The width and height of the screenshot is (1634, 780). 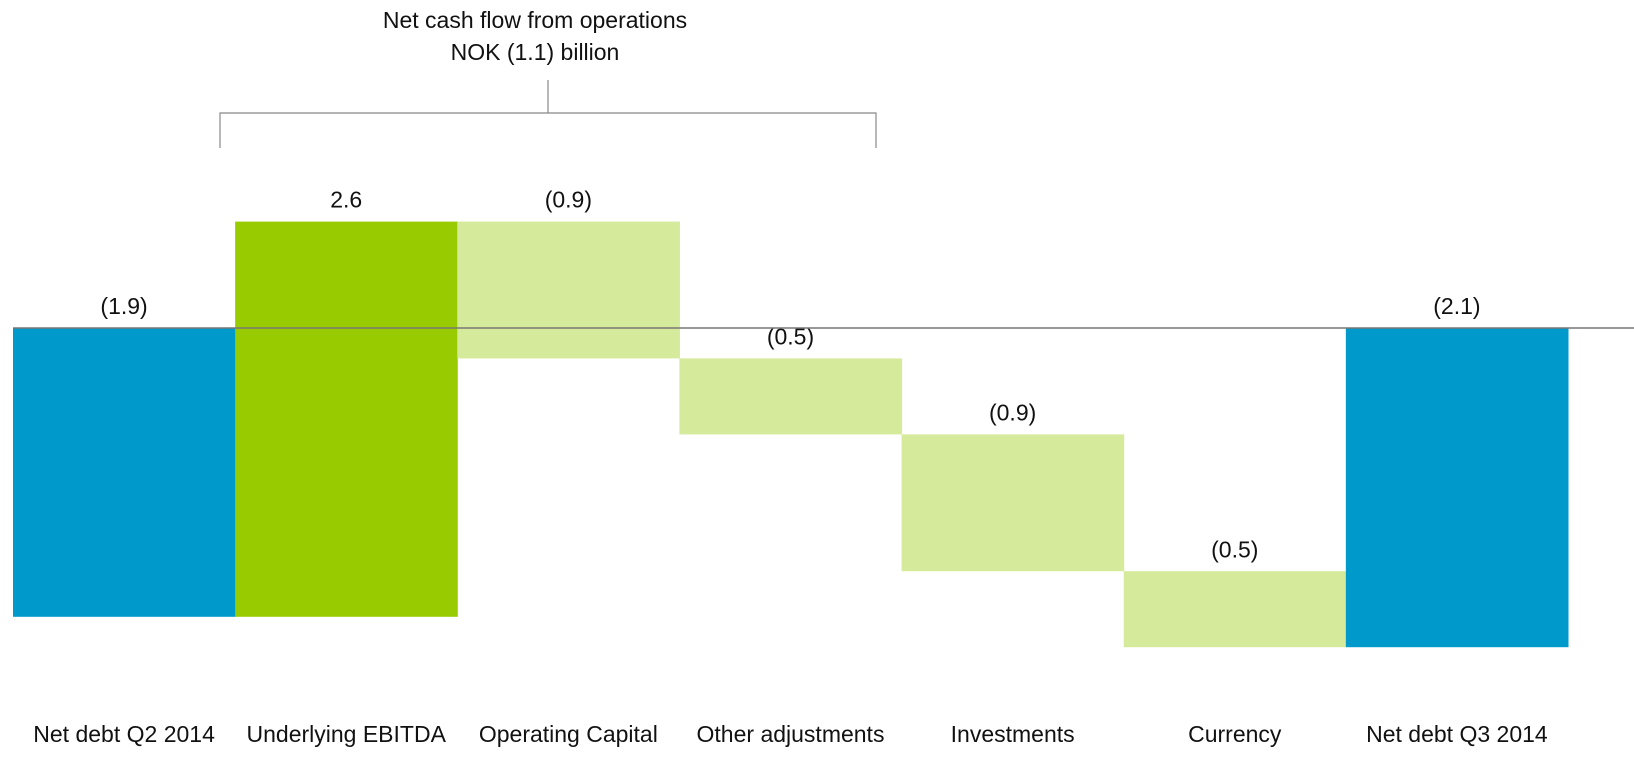 I want to click on annotation-line: NOK (1.1) billion, so click(x=535, y=52).